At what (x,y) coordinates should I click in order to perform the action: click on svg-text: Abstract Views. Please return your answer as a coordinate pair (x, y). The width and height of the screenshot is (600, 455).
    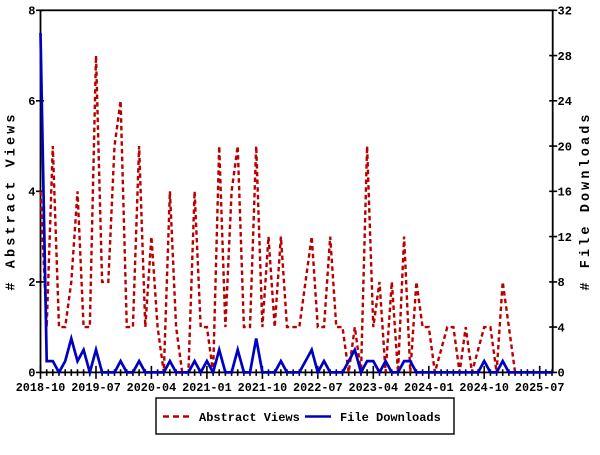
    Looking at the image, I should click on (249, 418).